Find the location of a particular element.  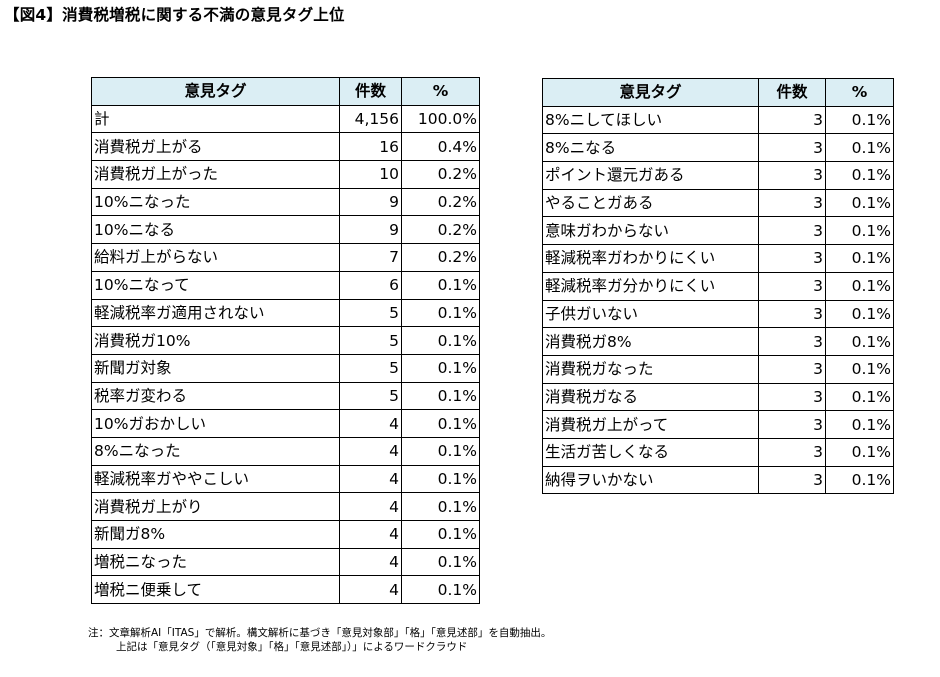

table-row: 新聞ガ対象 5 0.1% is located at coordinates (285, 368).